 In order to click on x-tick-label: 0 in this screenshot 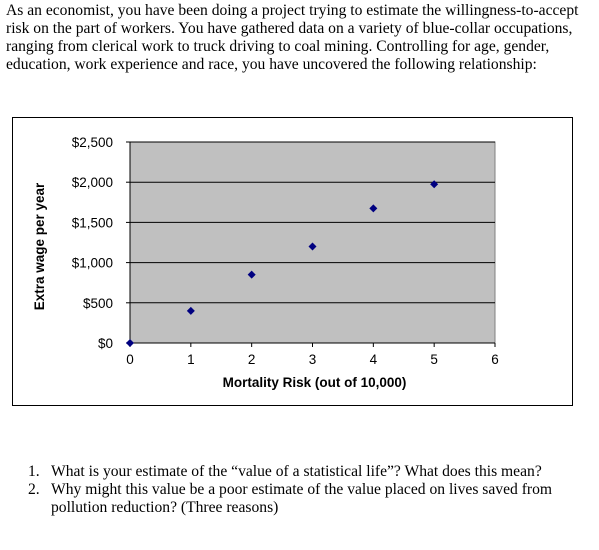, I will do `click(130, 359)`.